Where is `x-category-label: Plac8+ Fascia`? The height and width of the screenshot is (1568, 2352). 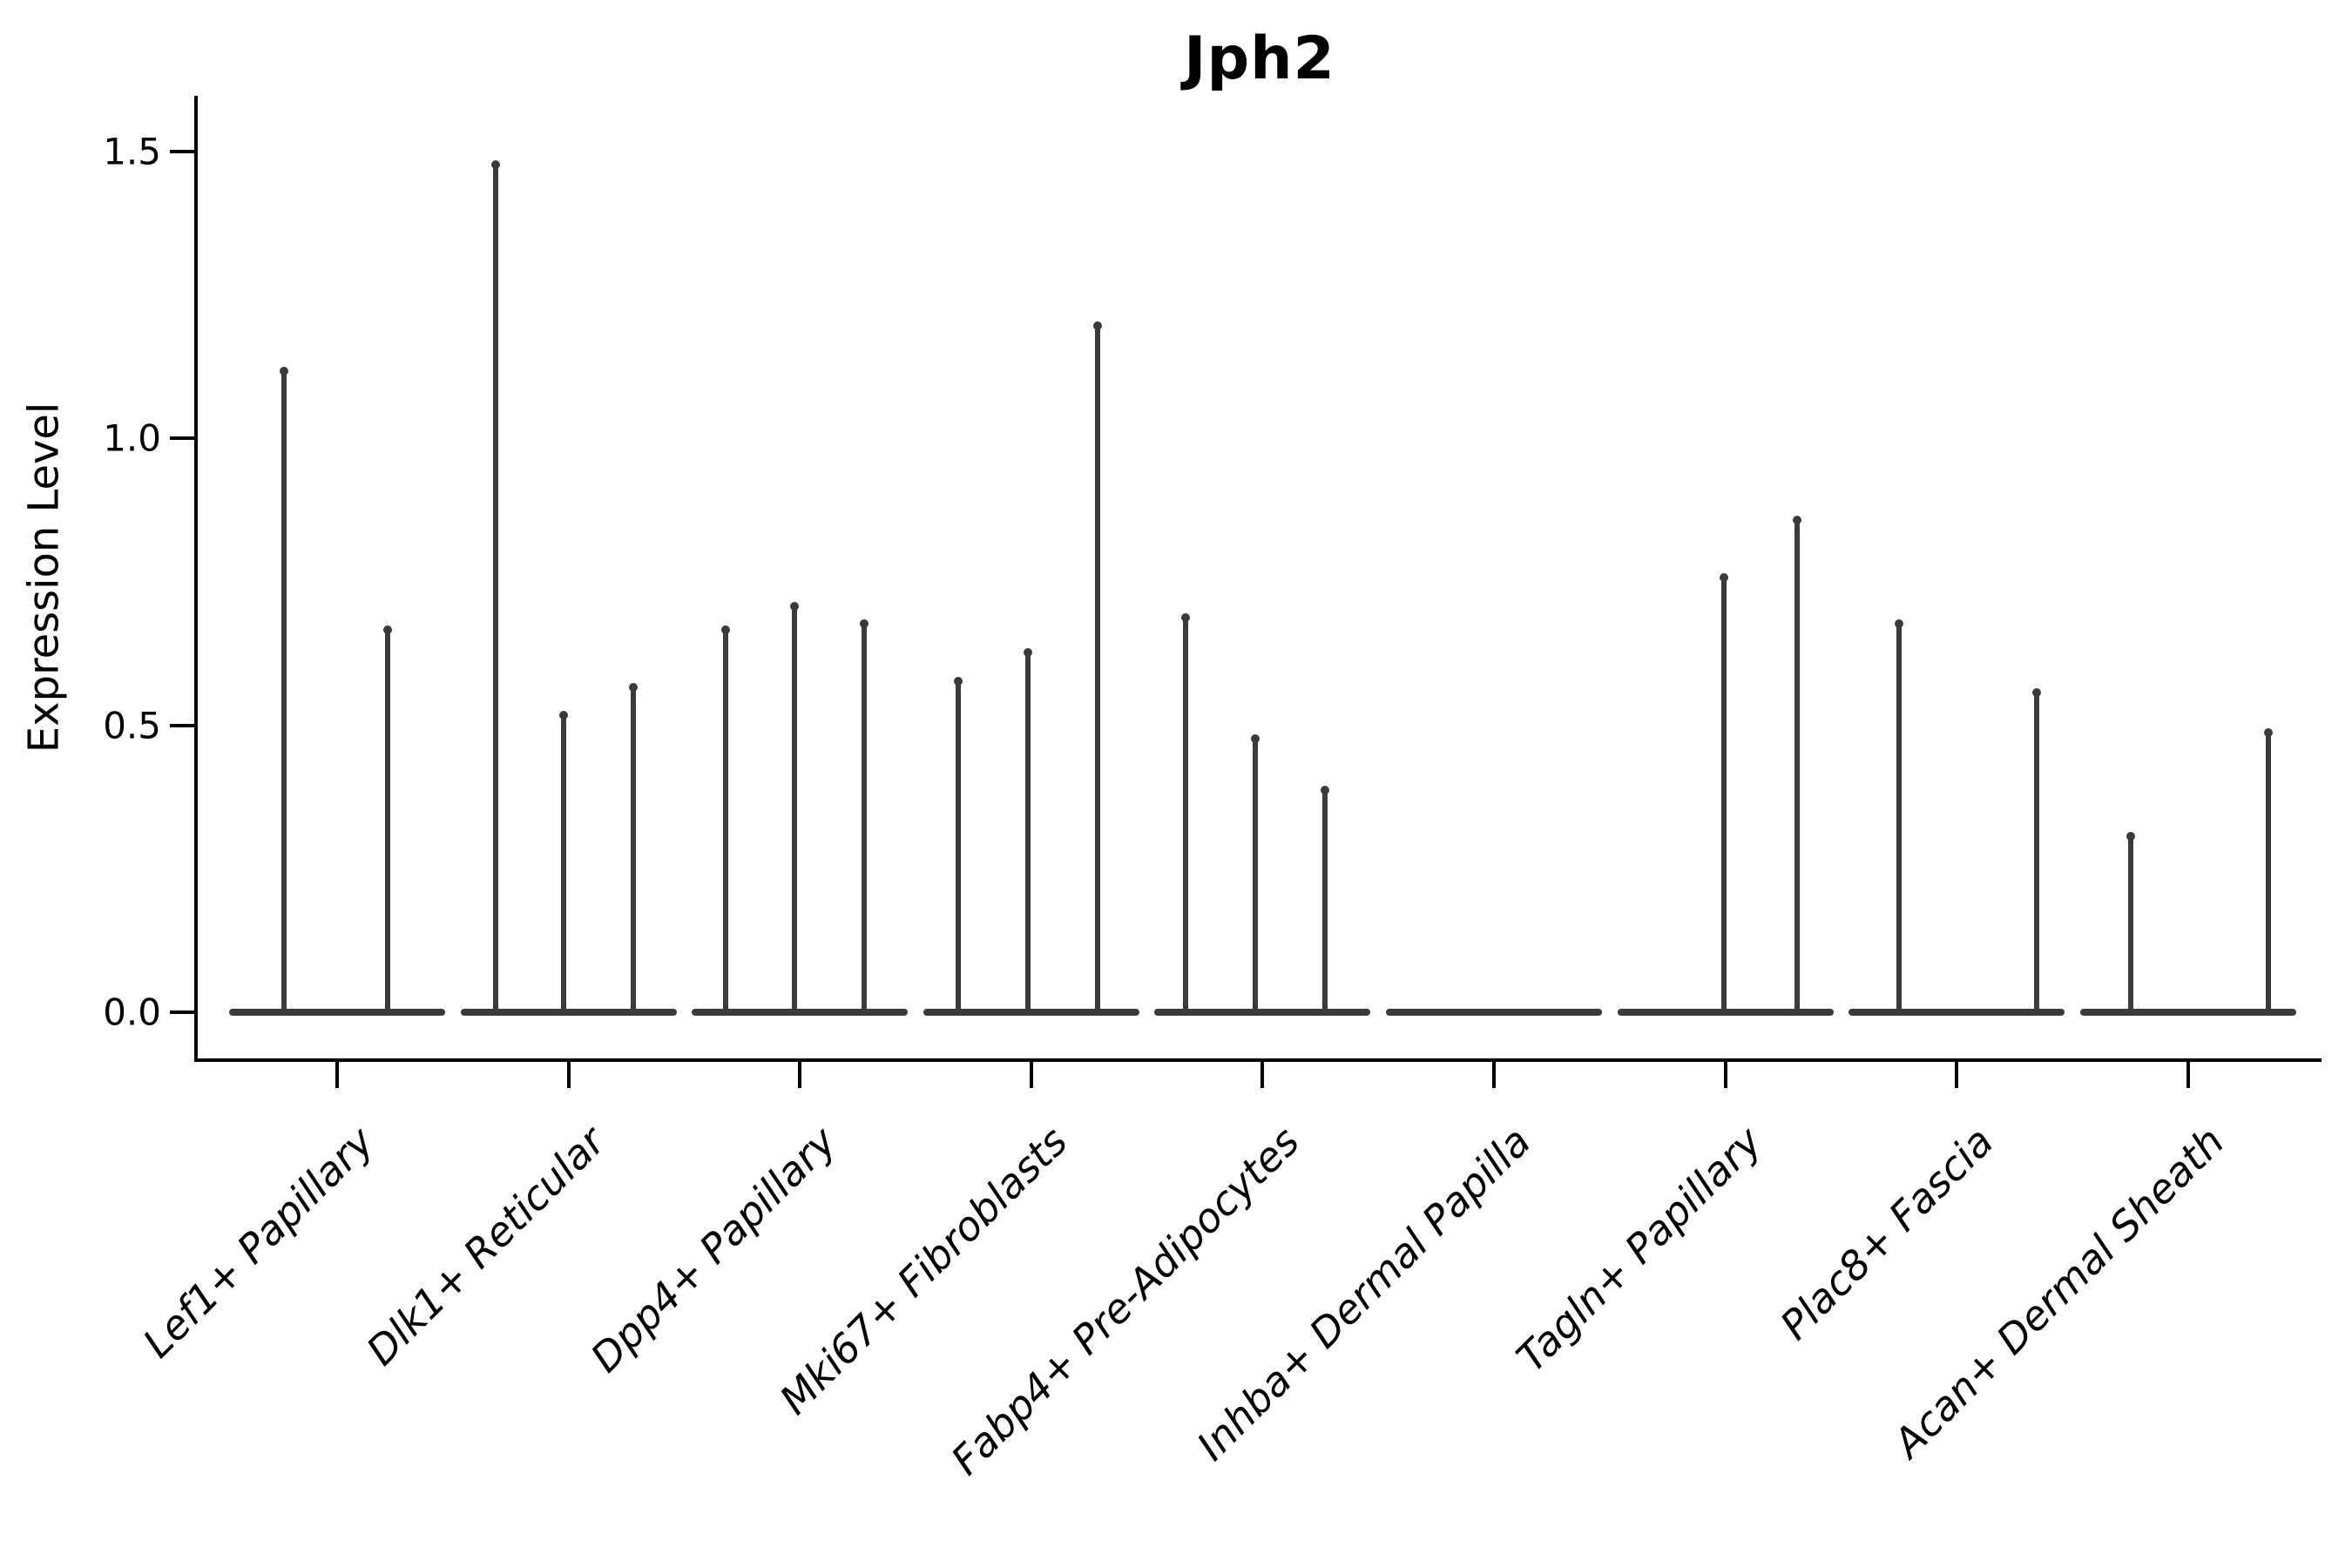
x-category-label: Plac8+ Fascia is located at coordinates (1887, 1233).